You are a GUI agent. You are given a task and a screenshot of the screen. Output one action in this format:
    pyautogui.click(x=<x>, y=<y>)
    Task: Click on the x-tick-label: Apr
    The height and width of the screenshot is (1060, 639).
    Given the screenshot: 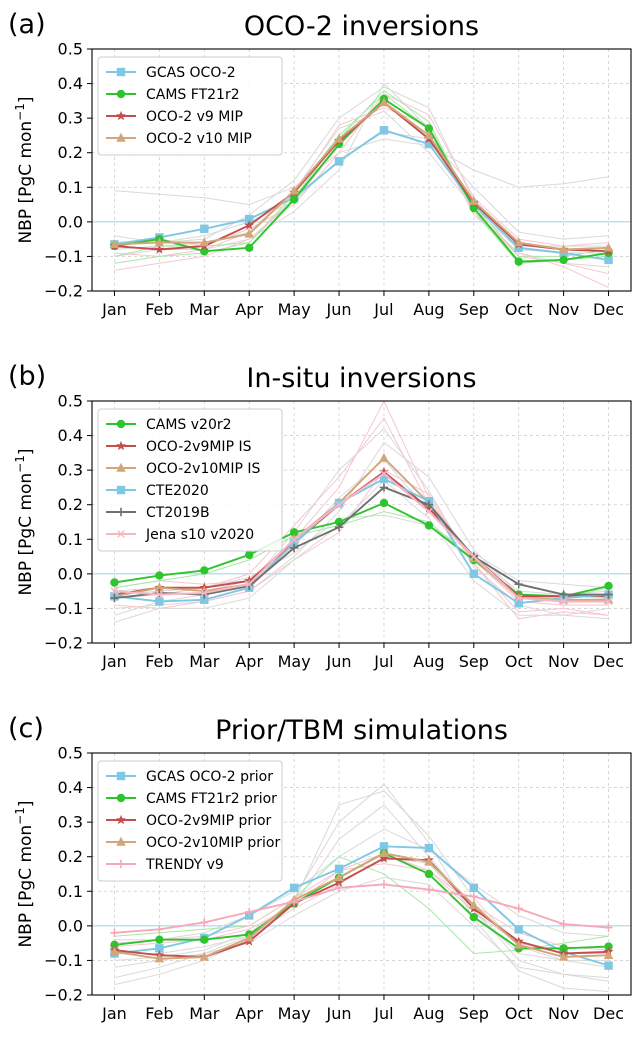 What is the action you would take?
    pyautogui.click(x=249, y=1013)
    